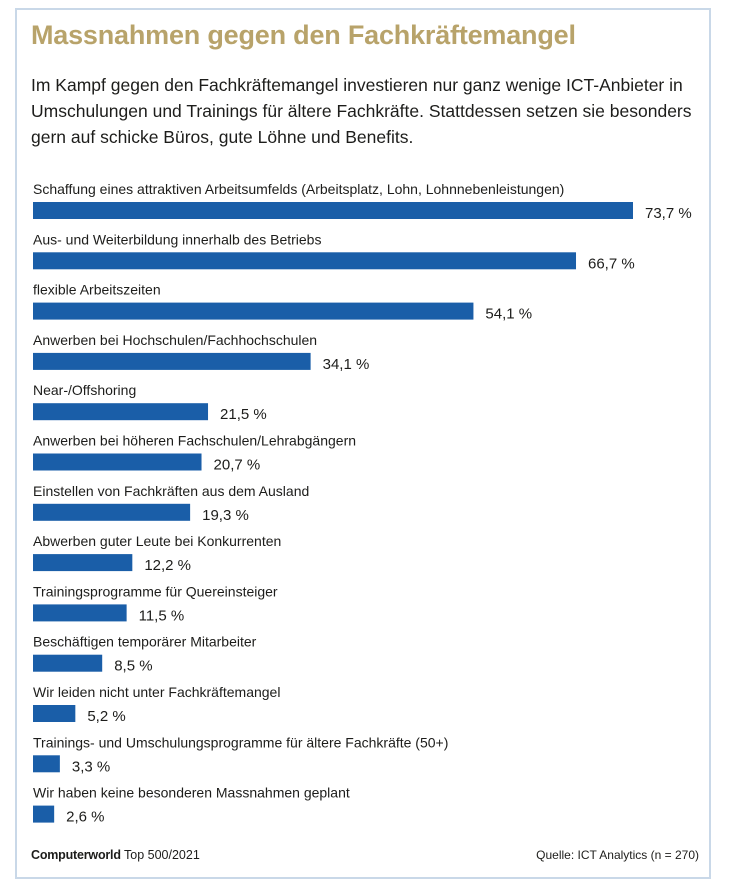 This screenshot has width=729, height=889. What do you see at coordinates (162, 855) in the screenshot?
I see `footer-edition: Top 500/2021` at bounding box center [162, 855].